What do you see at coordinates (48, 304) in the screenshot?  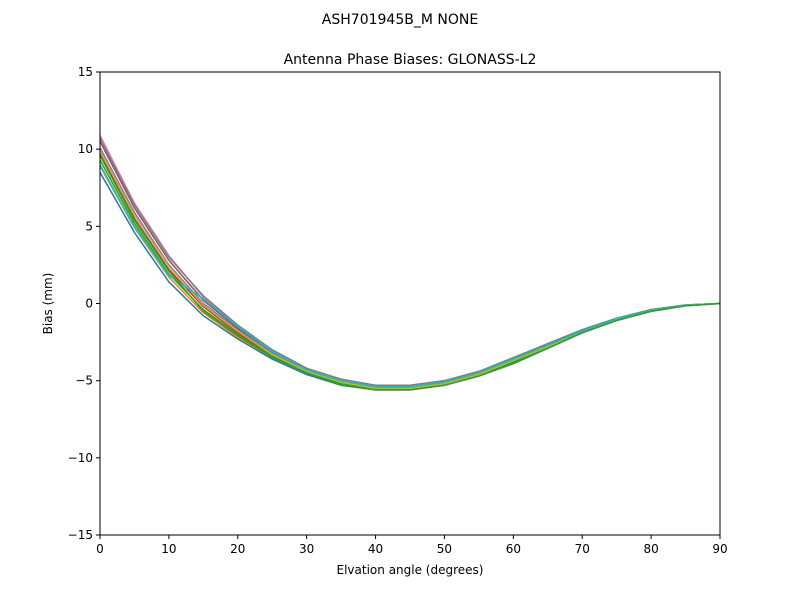 I see `y-axis-label: Bias (mm)` at bounding box center [48, 304].